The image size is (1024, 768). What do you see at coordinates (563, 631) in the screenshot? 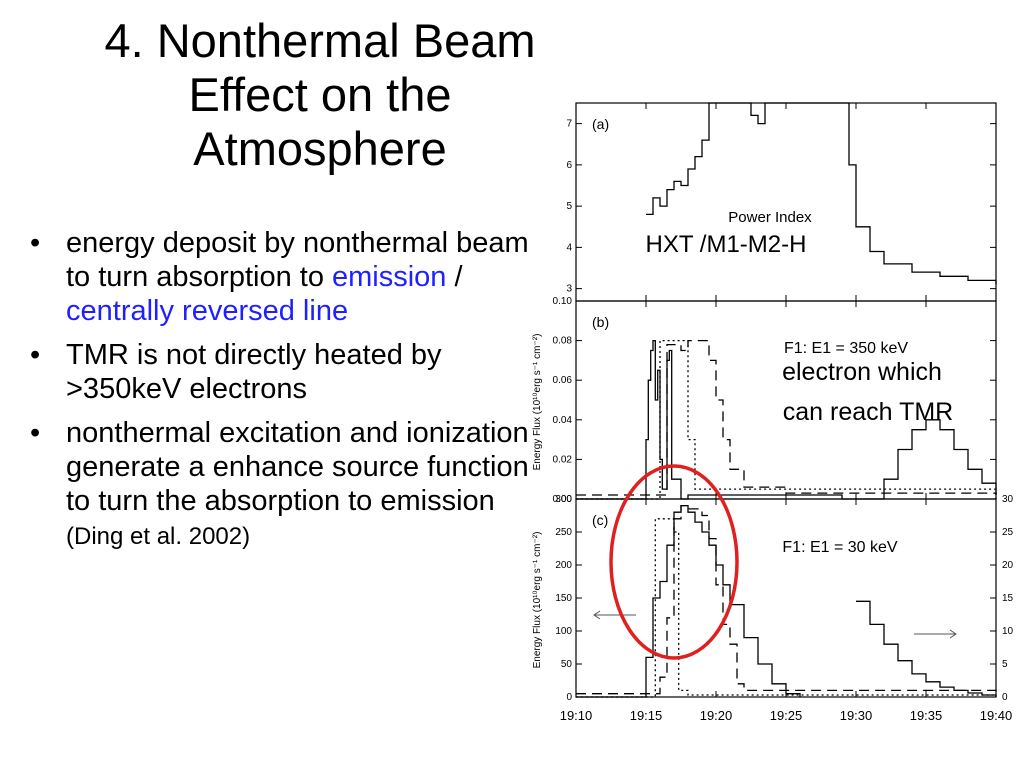
I see `y-tick-label: 100` at bounding box center [563, 631].